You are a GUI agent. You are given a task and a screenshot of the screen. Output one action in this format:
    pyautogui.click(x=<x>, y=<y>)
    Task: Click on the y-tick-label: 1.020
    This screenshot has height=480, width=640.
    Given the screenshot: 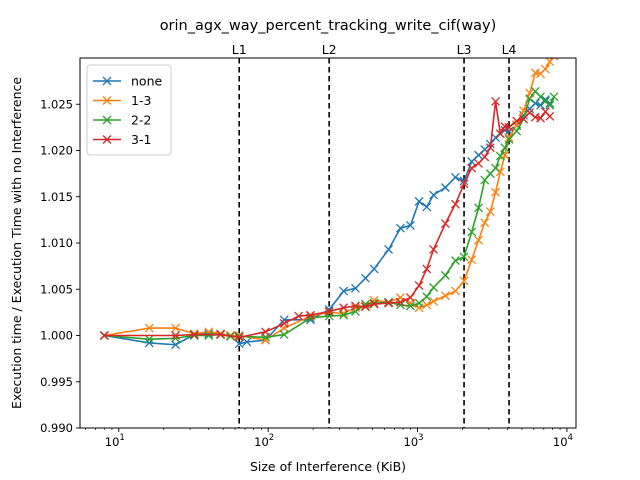 What is the action you would take?
    pyautogui.click(x=56, y=151)
    